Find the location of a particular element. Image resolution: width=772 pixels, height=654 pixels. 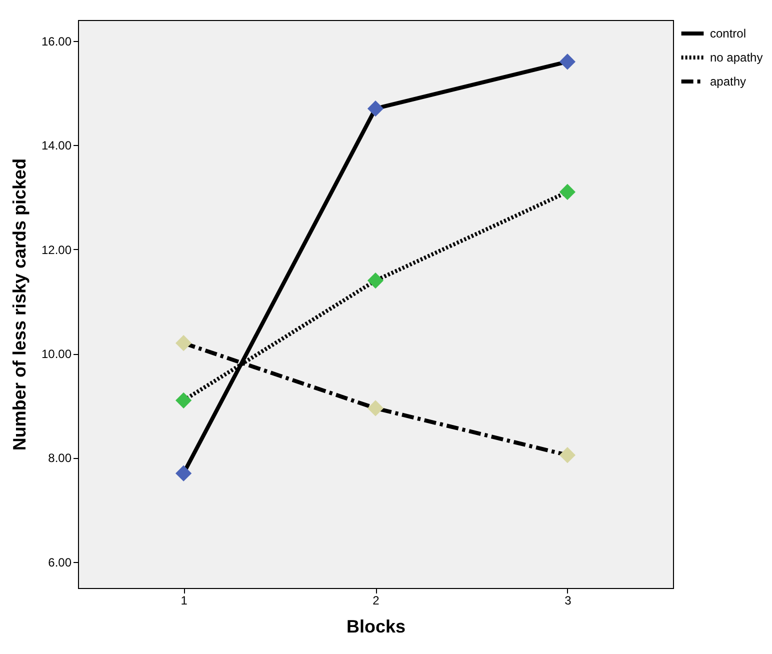

legend-label: no apathy is located at coordinates (736, 57).